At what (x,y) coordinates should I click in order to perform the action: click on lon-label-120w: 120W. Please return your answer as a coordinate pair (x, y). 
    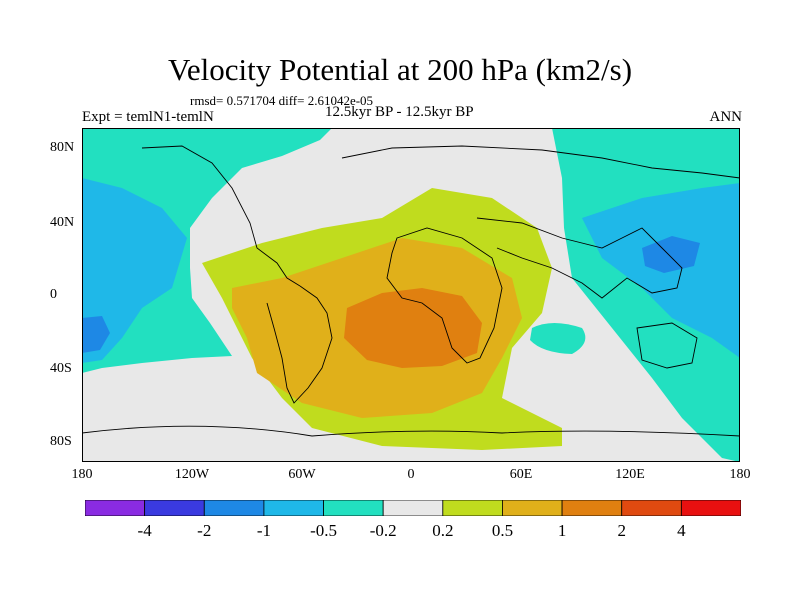
    Looking at the image, I should click on (192, 474).